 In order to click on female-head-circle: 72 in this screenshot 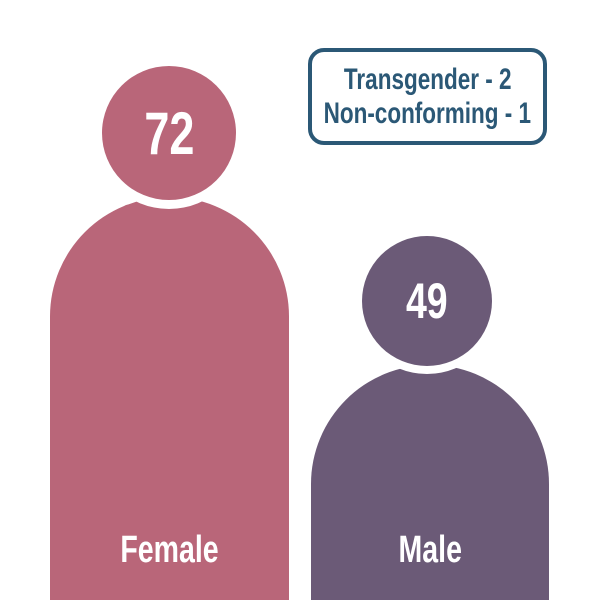, I will do `click(169, 133)`.